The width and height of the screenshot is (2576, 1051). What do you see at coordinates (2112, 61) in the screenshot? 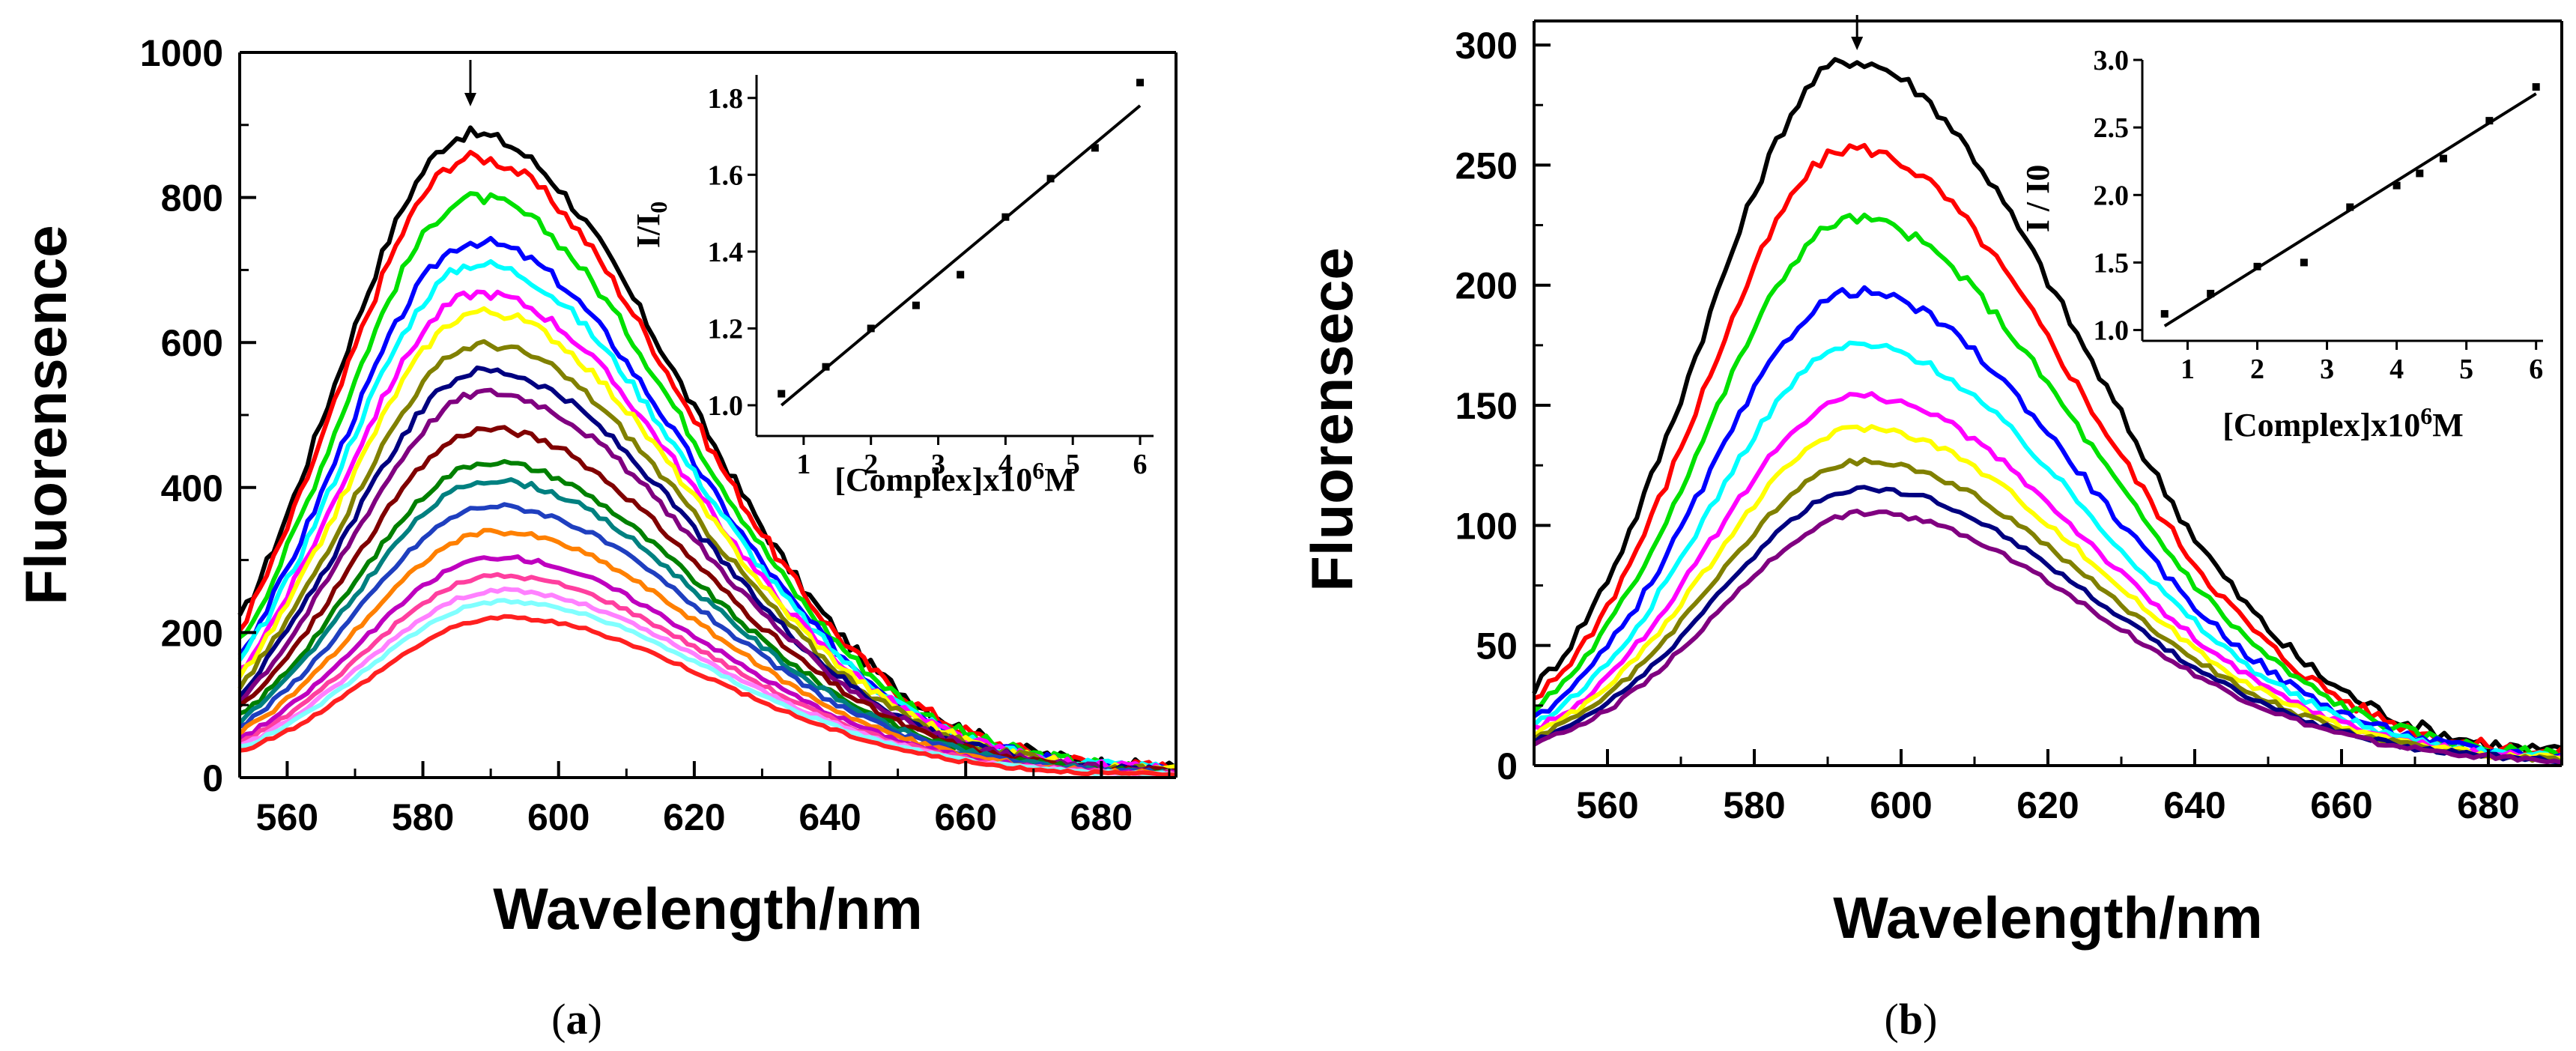
I see `b-inset-y-tick-label: 3.0` at bounding box center [2112, 61].